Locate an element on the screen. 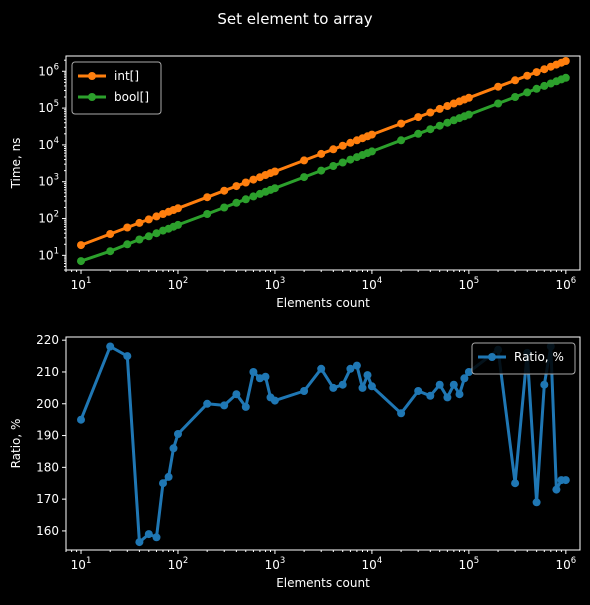 The width and height of the screenshot is (590, 605). y-tick-label: 180 is located at coordinates (47, 467).